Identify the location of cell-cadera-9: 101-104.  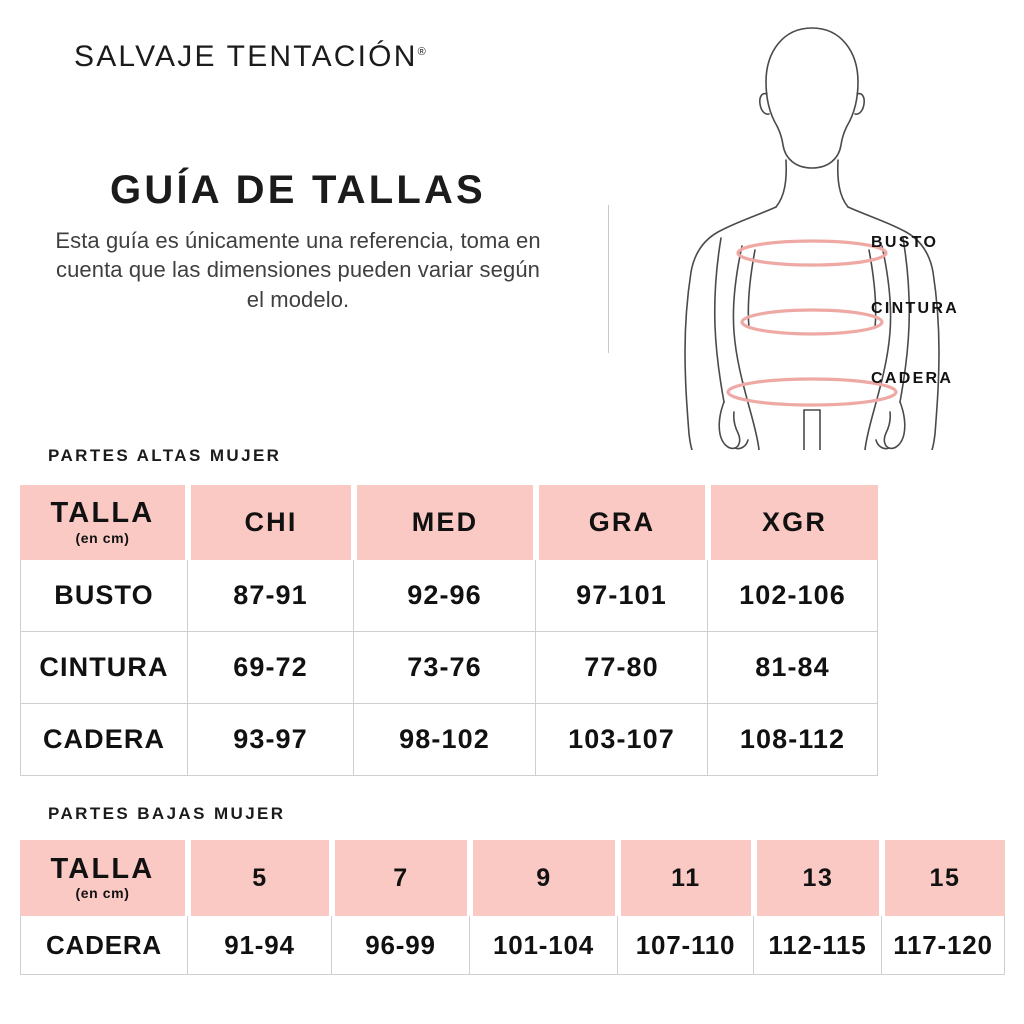
(544, 945).